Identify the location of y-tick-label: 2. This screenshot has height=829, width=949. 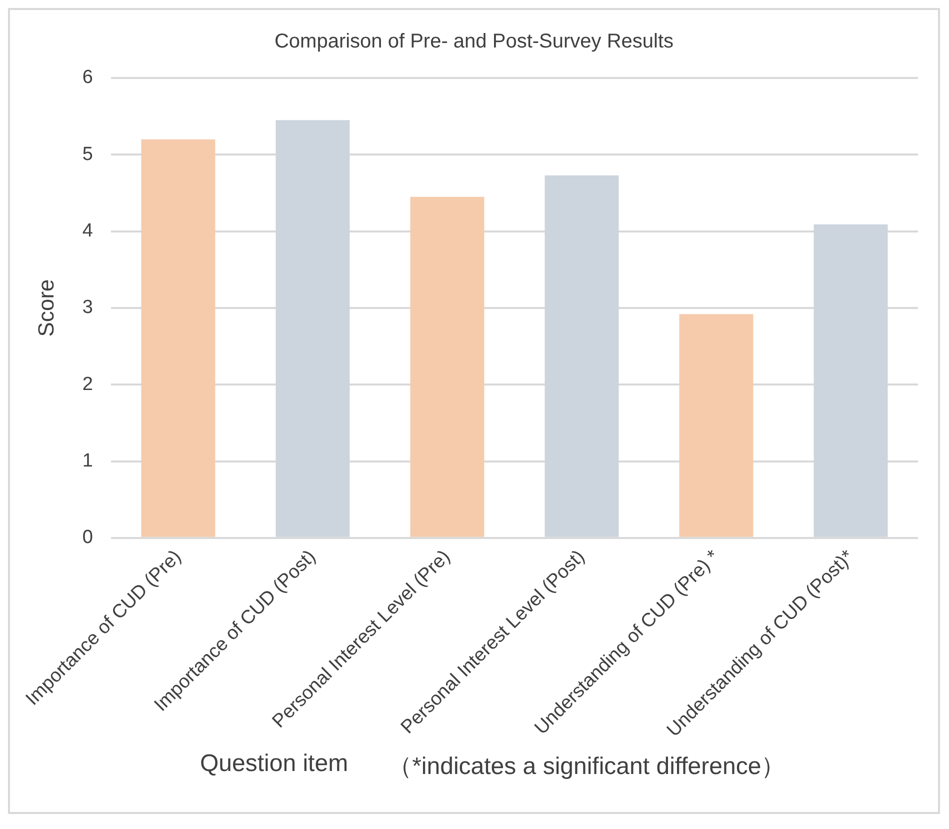
(87, 384).